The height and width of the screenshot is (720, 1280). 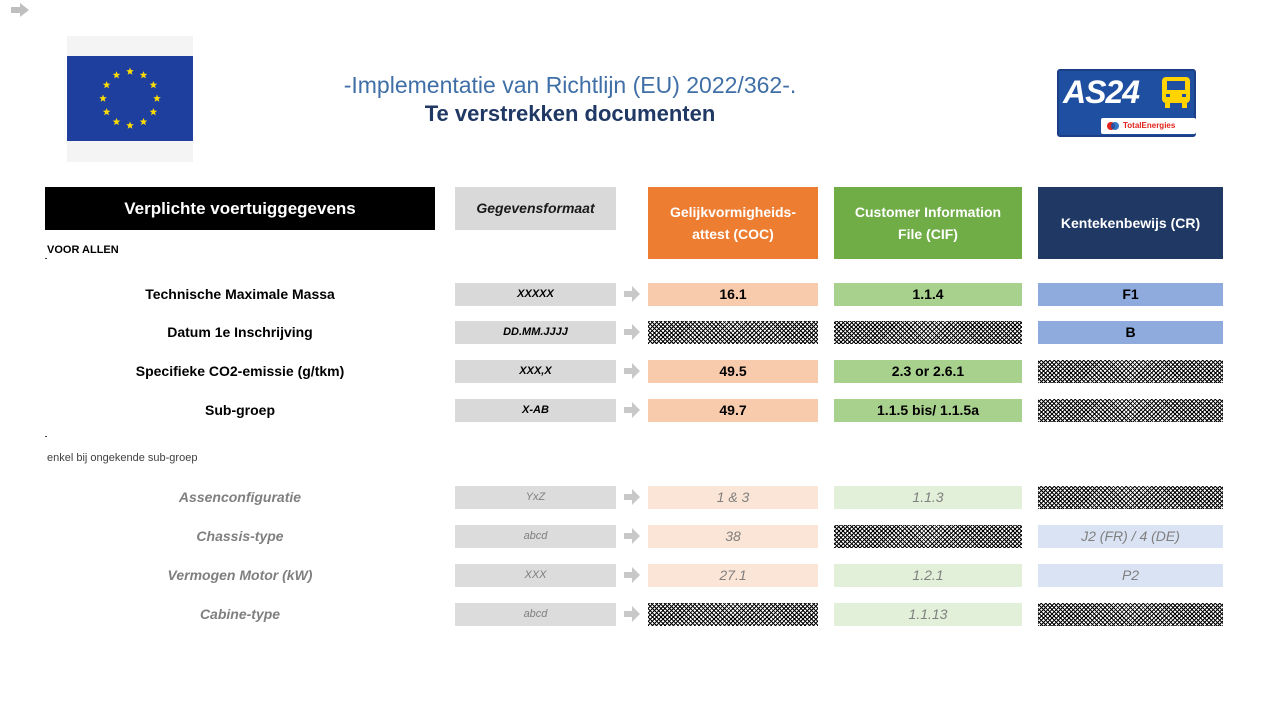 I want to click on row-label: Datum 1e Inschrijving, so click(x=240, y=332).